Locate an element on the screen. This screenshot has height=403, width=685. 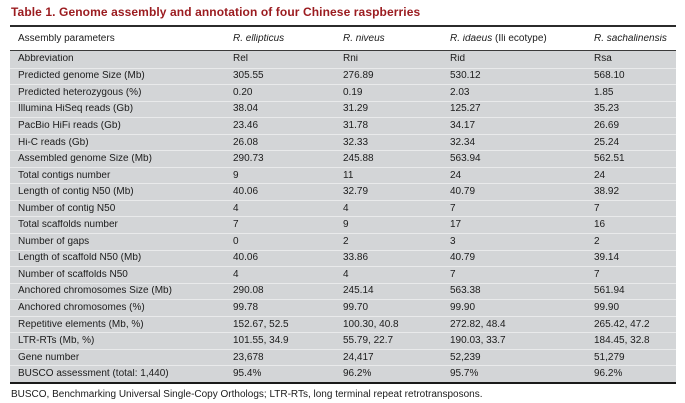
table-row: Hi-C reads (Gb) 26.08 32.33 32.34 25.24 is located at coordinates (343, 142).